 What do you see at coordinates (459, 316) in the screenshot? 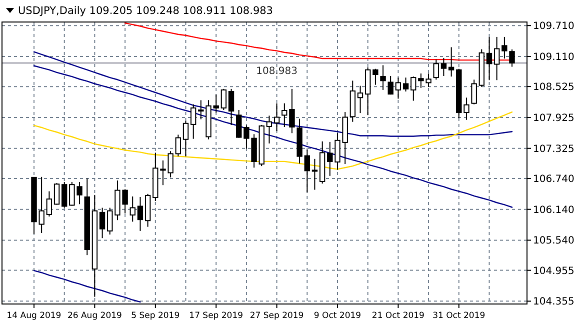
I see `x-tick-label: 31 Oct 2019` at bounding box center [459, 316].